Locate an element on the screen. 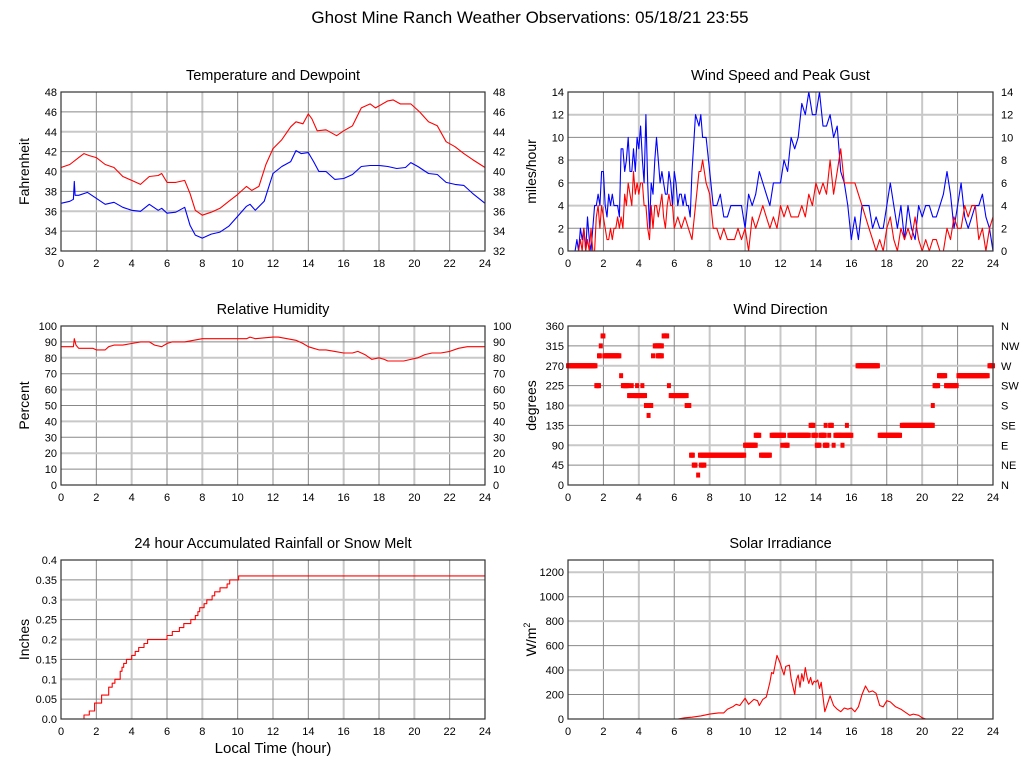  series-line-solar-irradiance is located at coordinates (780, 687).